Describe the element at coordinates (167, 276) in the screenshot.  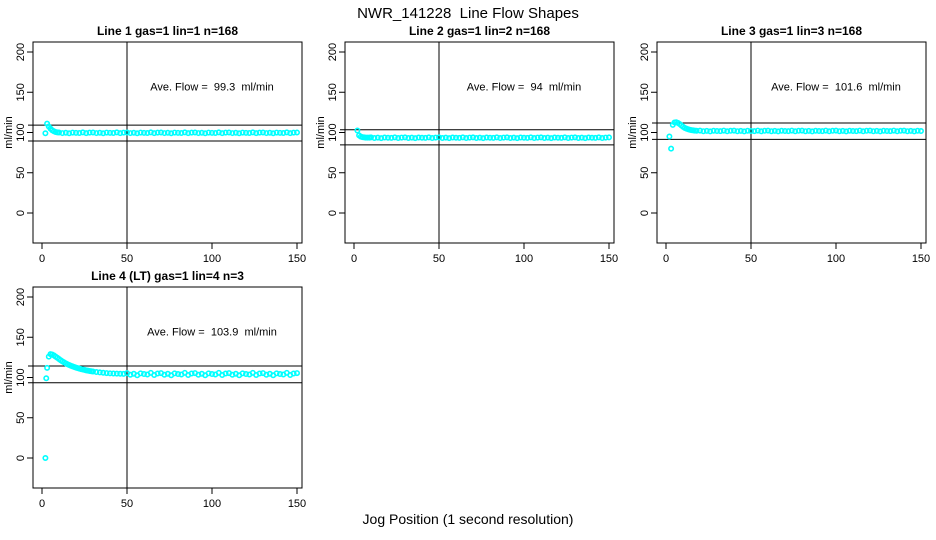
I see `panel-title: Line 4 (LT) gas=1 lin=4 n=3` at that location.